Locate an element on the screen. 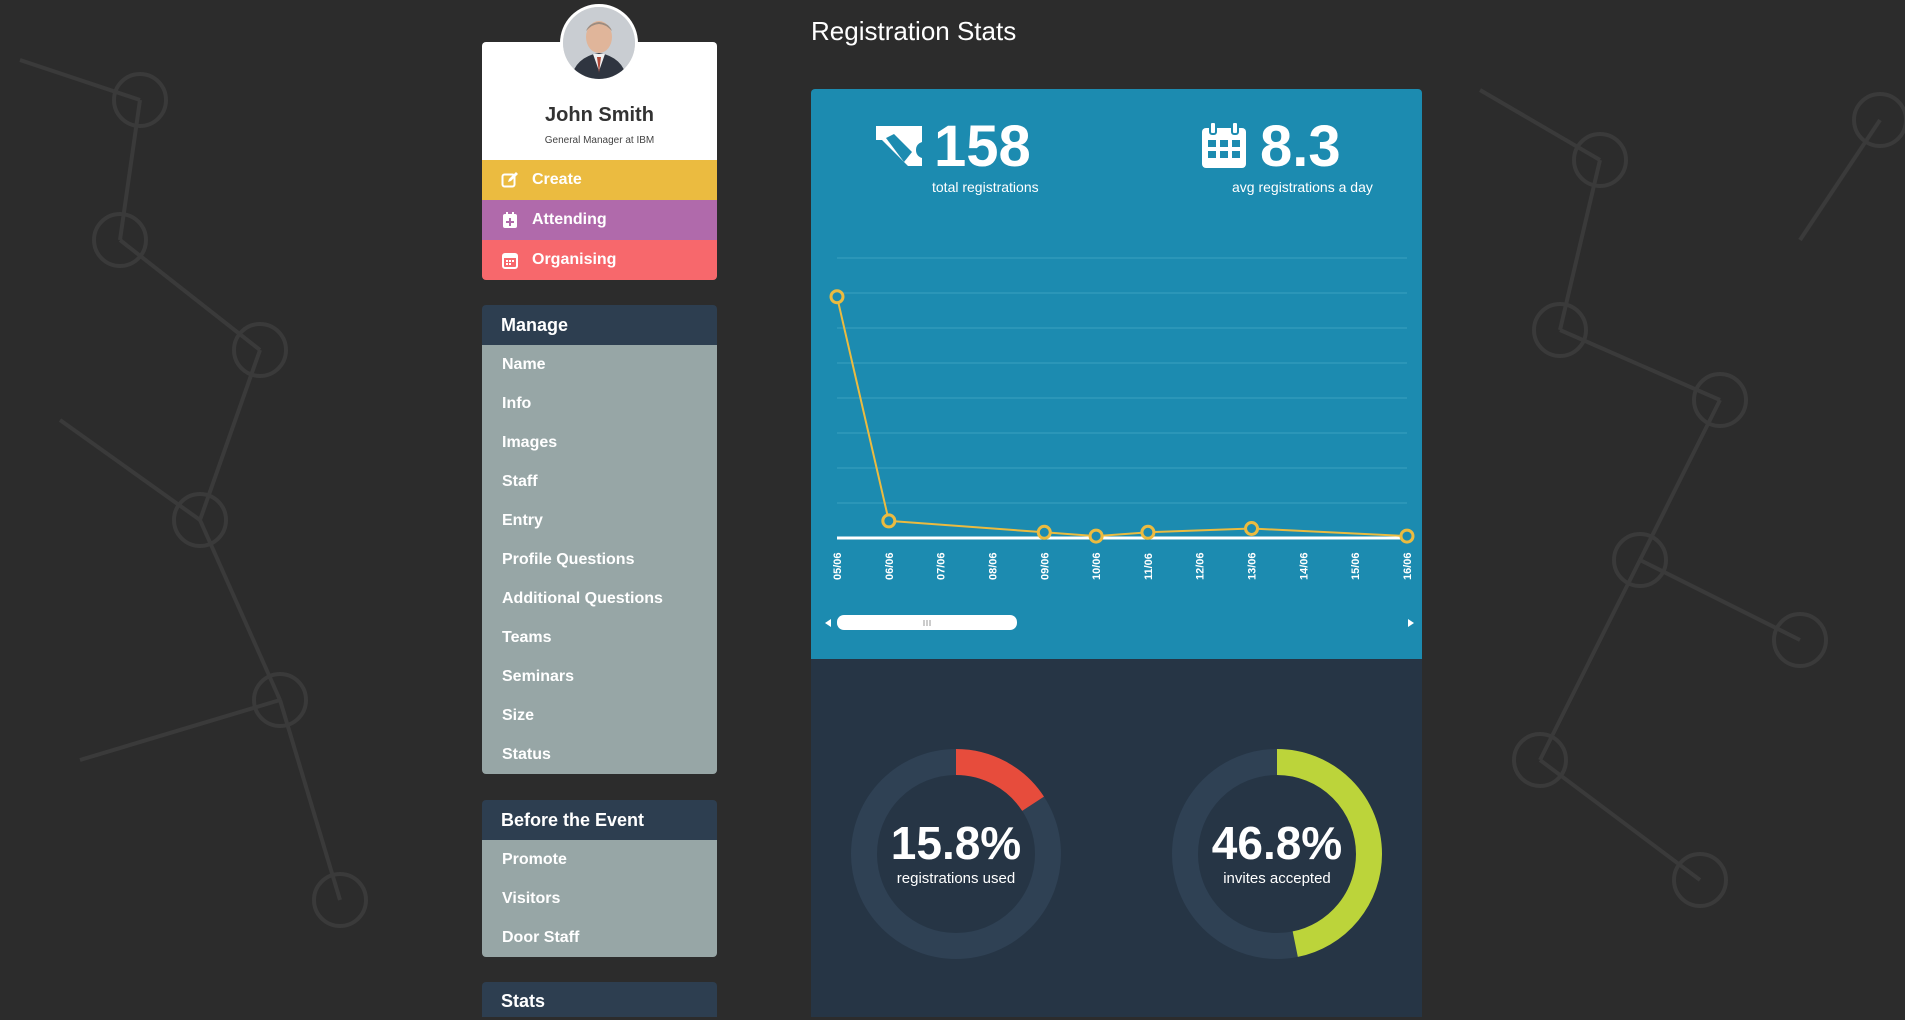 The height and width of the screenshot is (1020, 1905). ticket-icon is located at coordinates (899, 146).